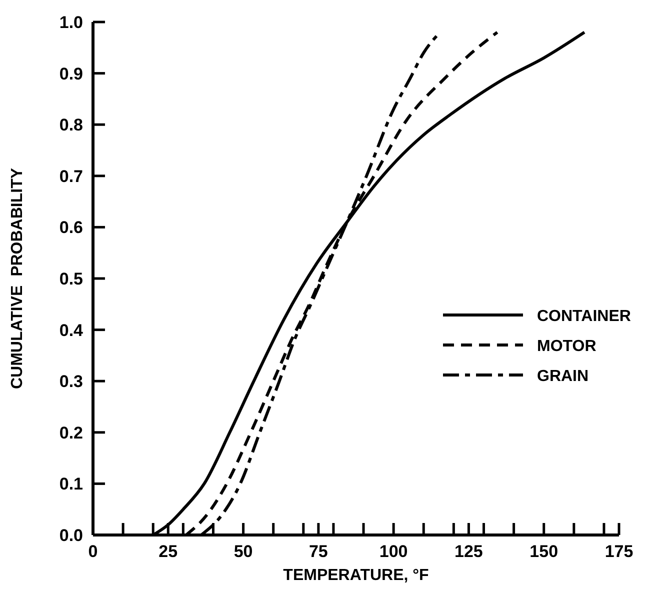  What do you see at coordinates (71, 176) in the screenshot?
I see `y-tick-label: 0.7` at bounding box center [71, 176].